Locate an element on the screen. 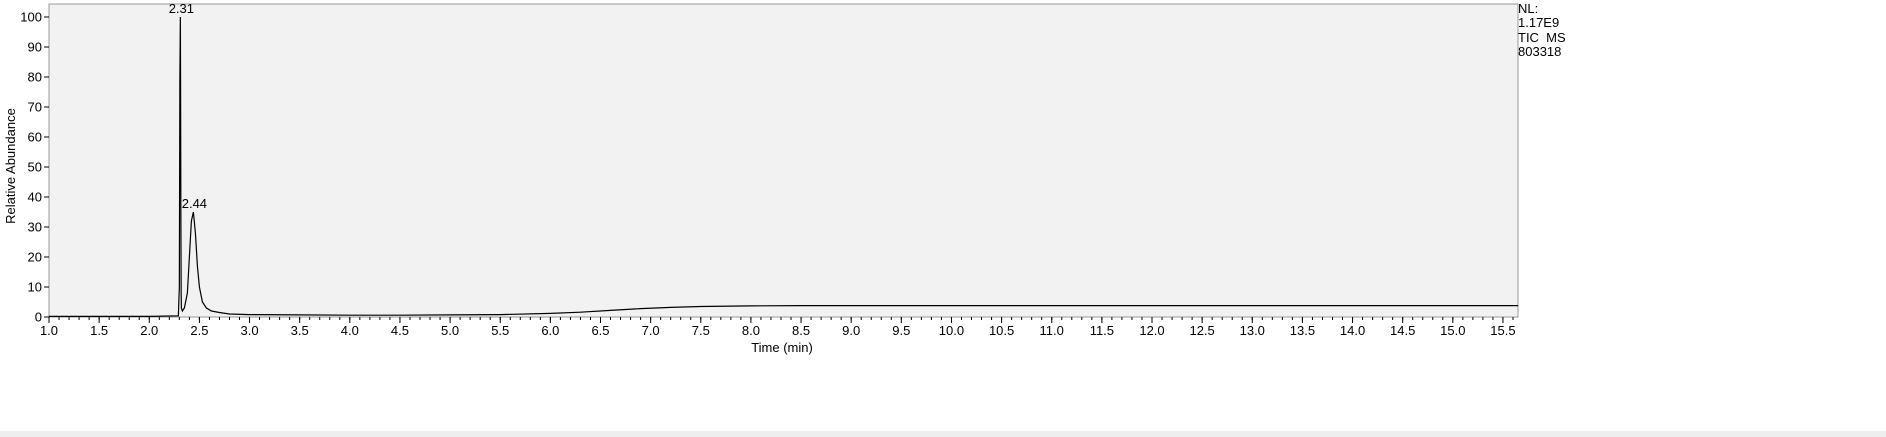 The image size is (1886, 437). trace-type: TIC MS is located at coordinates (1542, 37).